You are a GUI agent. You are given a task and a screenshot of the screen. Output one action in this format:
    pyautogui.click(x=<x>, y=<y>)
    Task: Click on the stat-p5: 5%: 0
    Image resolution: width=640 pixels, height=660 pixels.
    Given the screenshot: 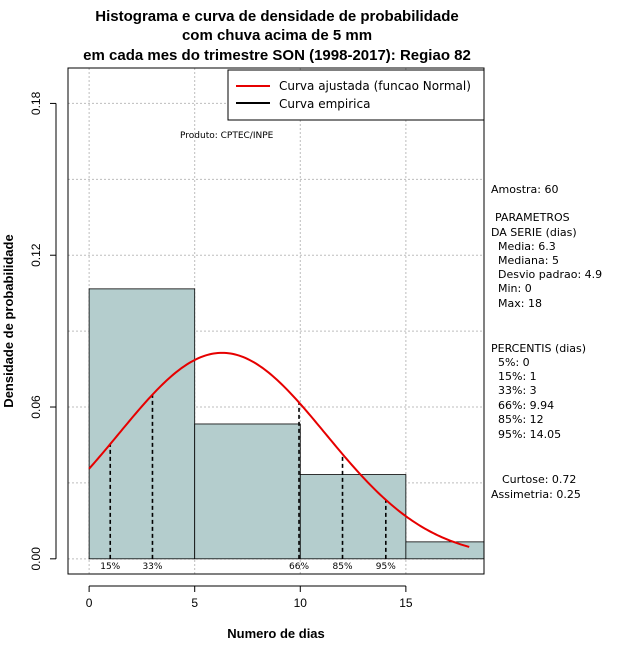 What is the action you would take?
    pyautogui.click(x=514, y=362)
    